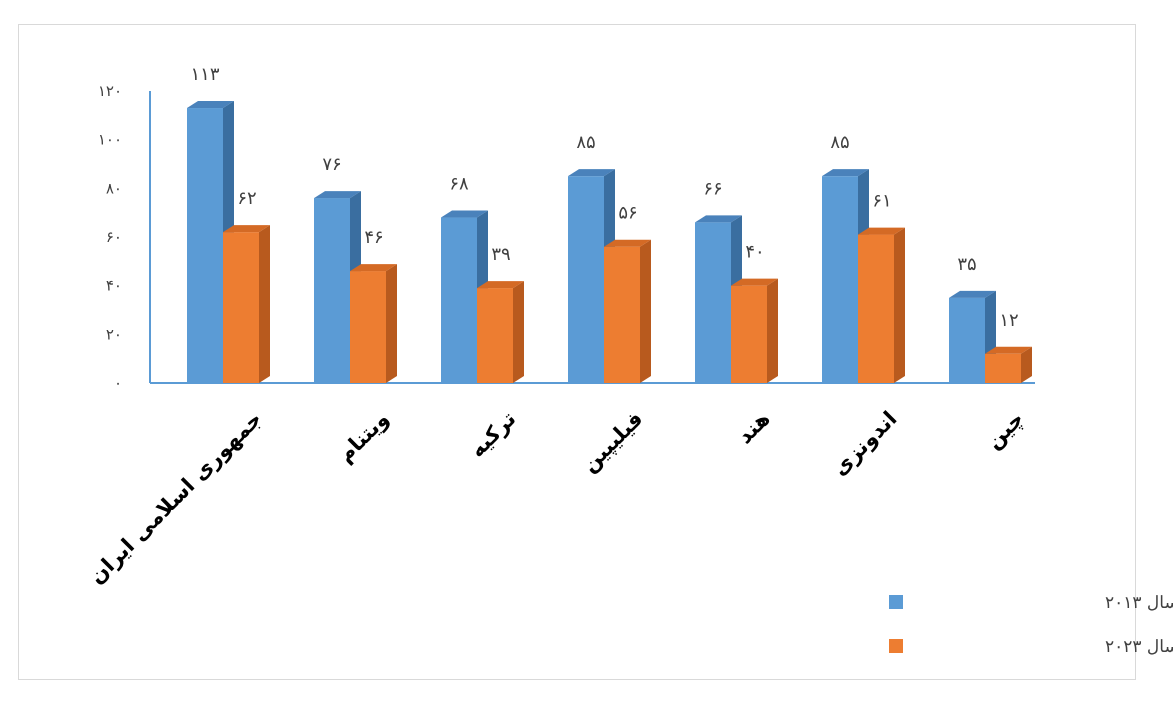 This screenshot has height=713, width=1173. What do you see at coordinates (373, 237) in the screenshot?
I see `data-label-1-1: ۴۶` at bounding box center [373, 237].